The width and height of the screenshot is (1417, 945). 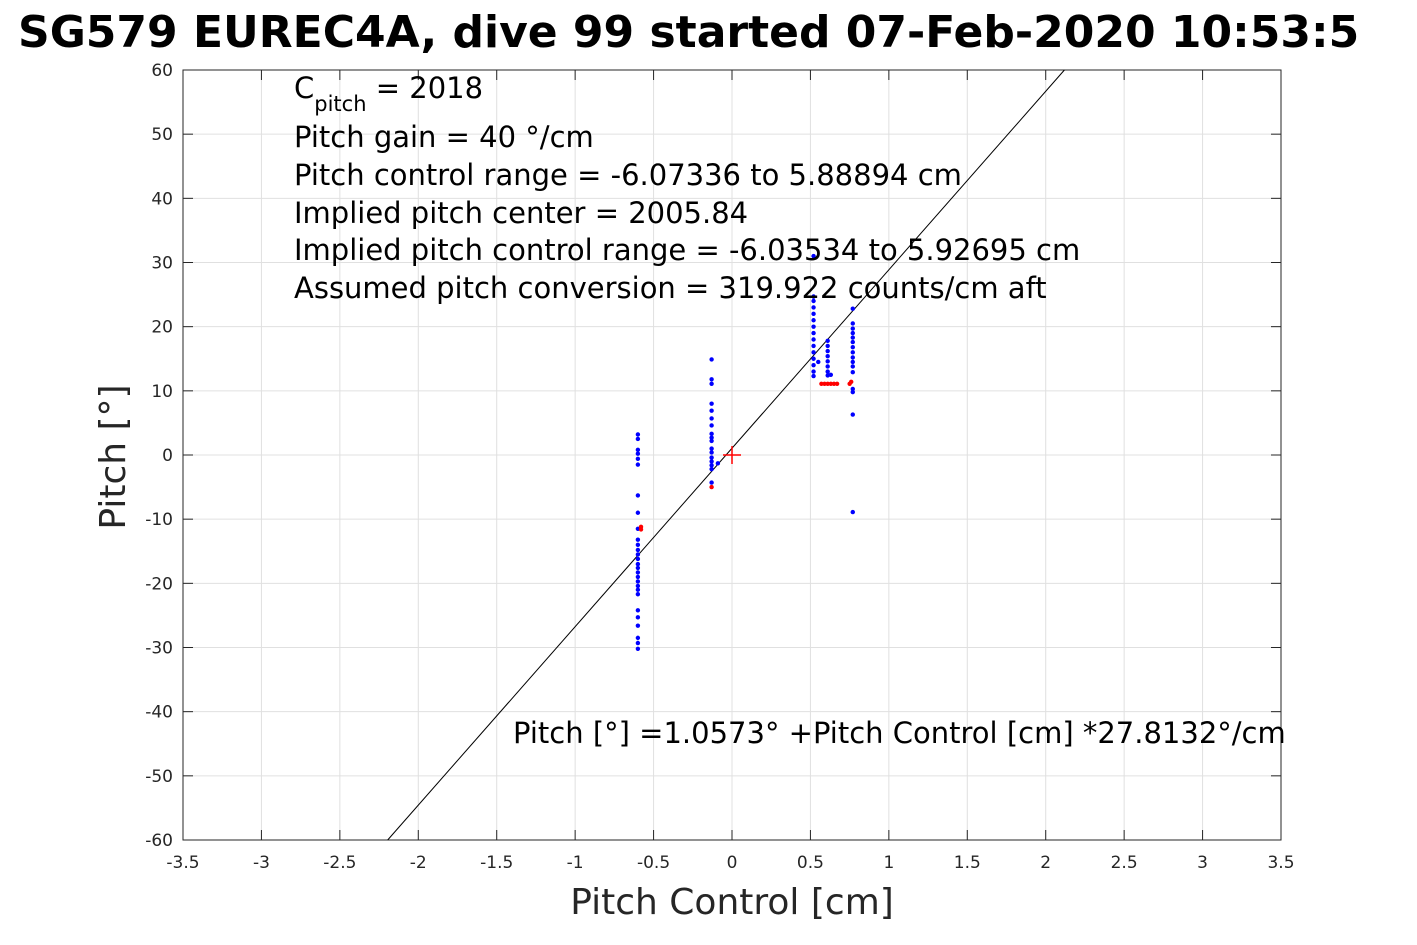 What do you see at coordinates (425, 88) in the screenshot?
I see `cpitch-value: = 2018` at bounding box center [425, 88].